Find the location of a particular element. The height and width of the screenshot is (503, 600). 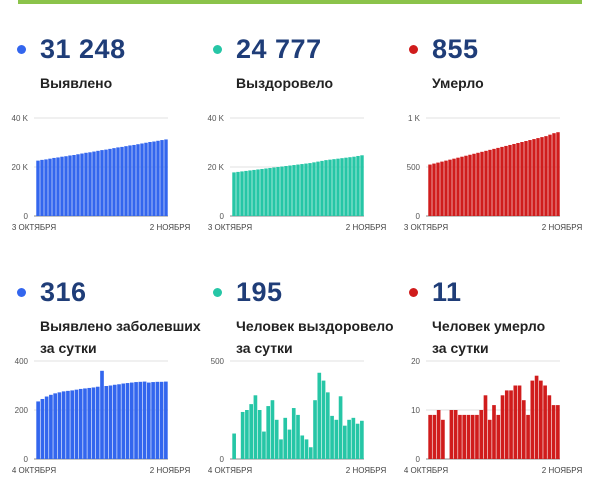

stat-label-line: Человек умерло is located at coordinates (489, 326).